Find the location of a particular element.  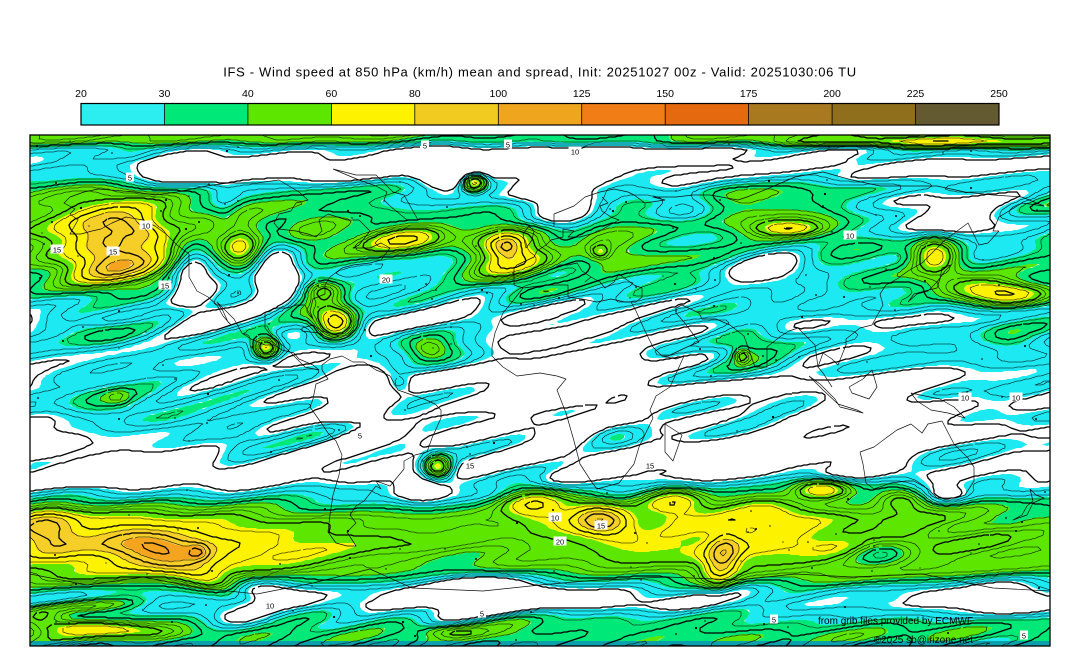

svg-text: 150 is located at coordinates (665, 94).